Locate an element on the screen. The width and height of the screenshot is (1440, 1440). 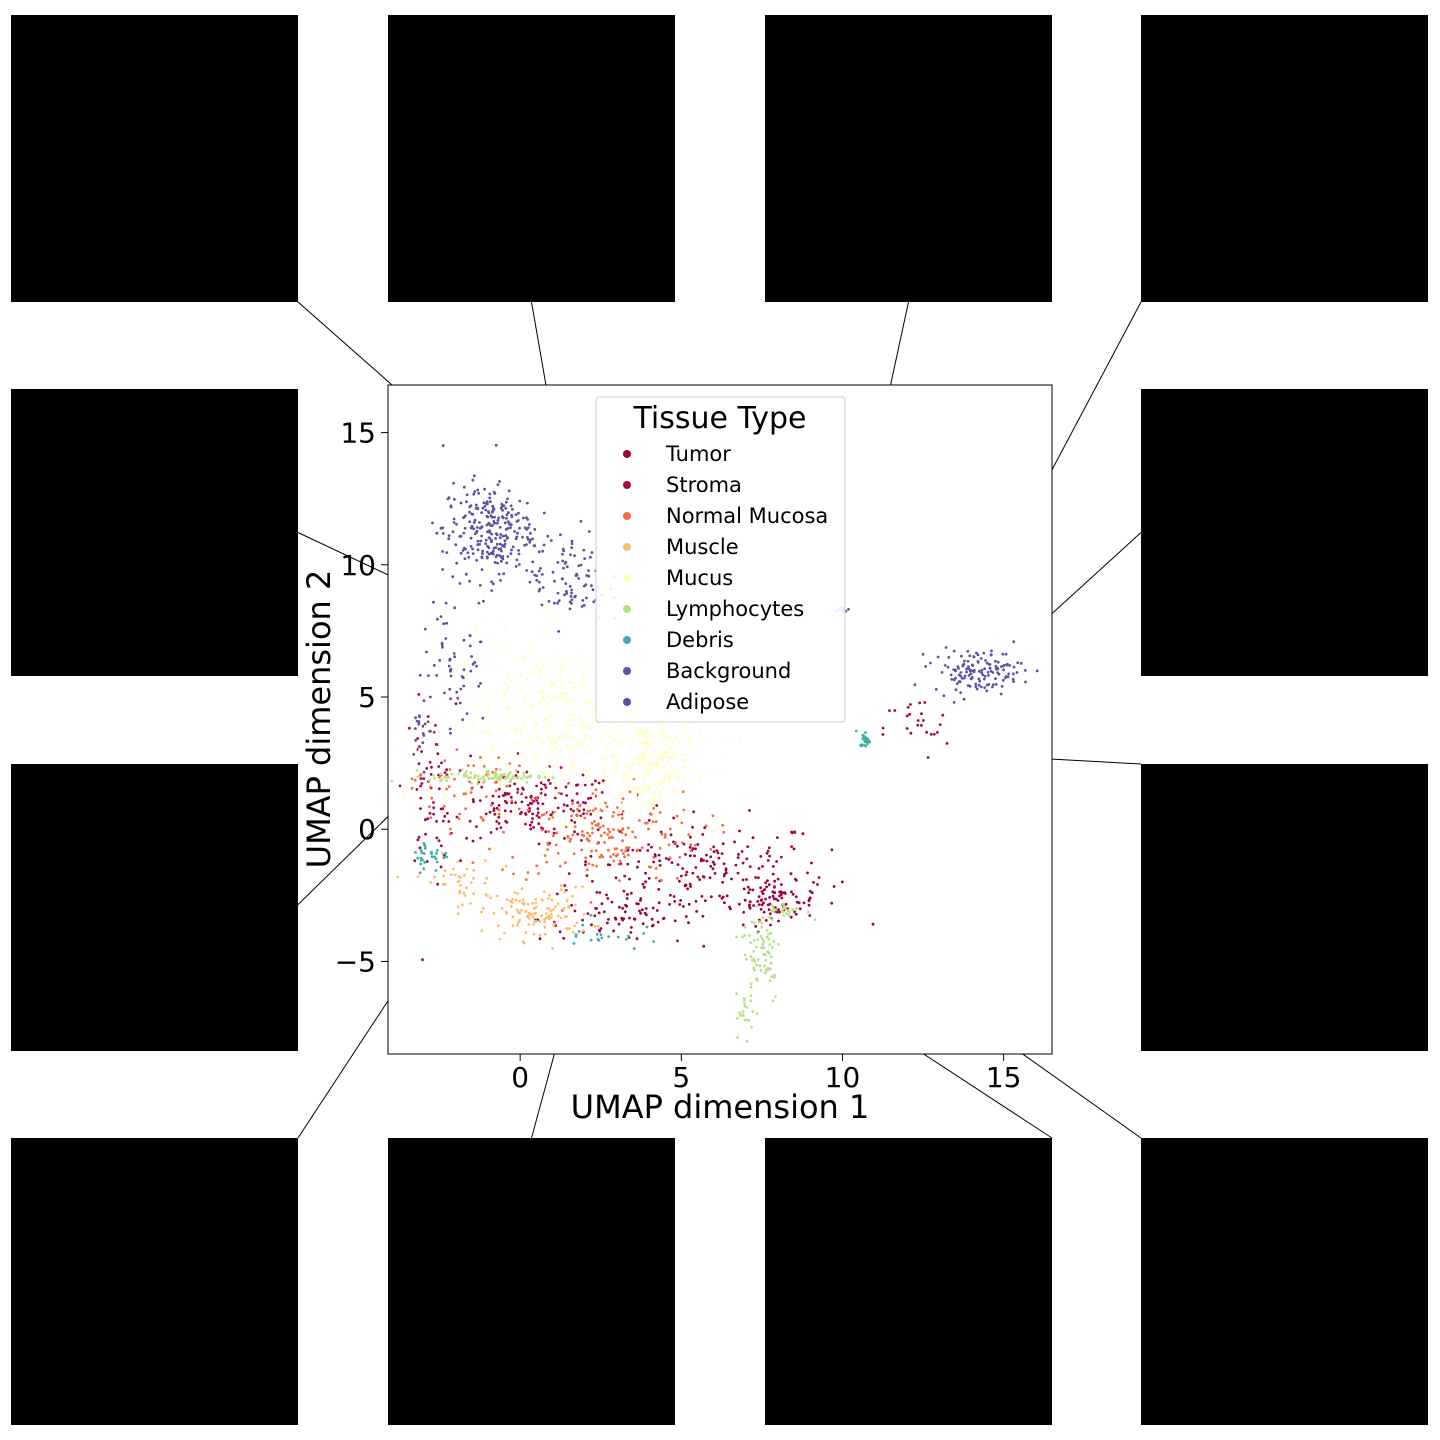
legend-label: Tumor is located at coordinates (698, 454).